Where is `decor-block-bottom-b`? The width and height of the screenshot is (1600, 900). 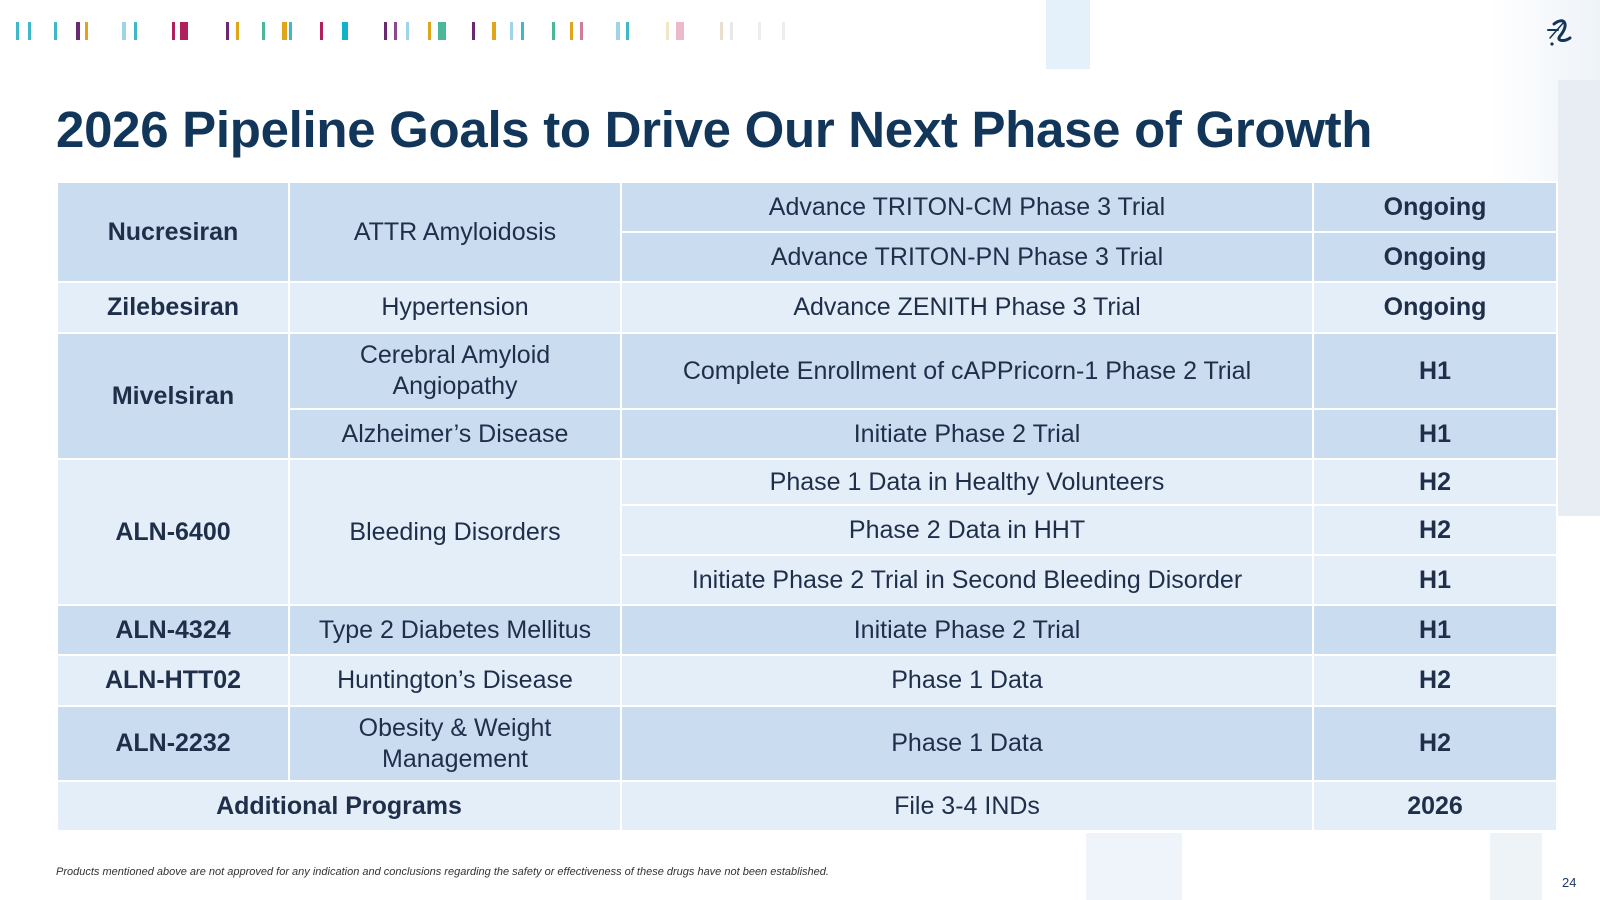 decor-block-bottom-b is located at coordinates (1516, 866).